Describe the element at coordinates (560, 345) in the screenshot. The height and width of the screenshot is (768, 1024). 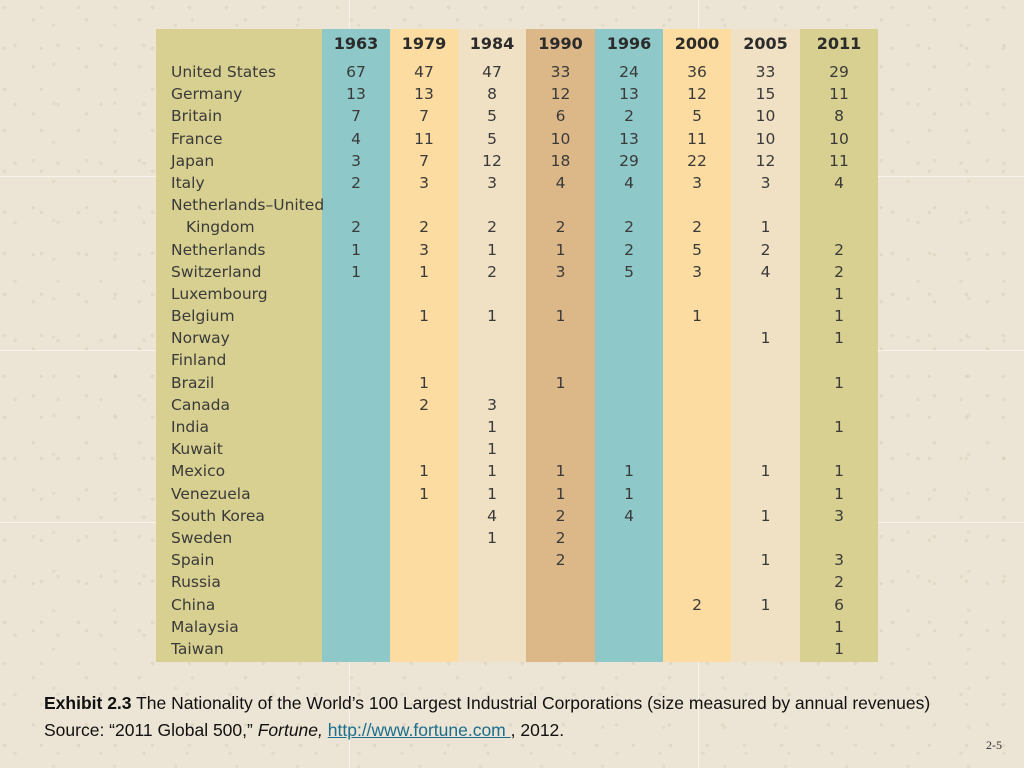
I see `year-column-bg` at that location.